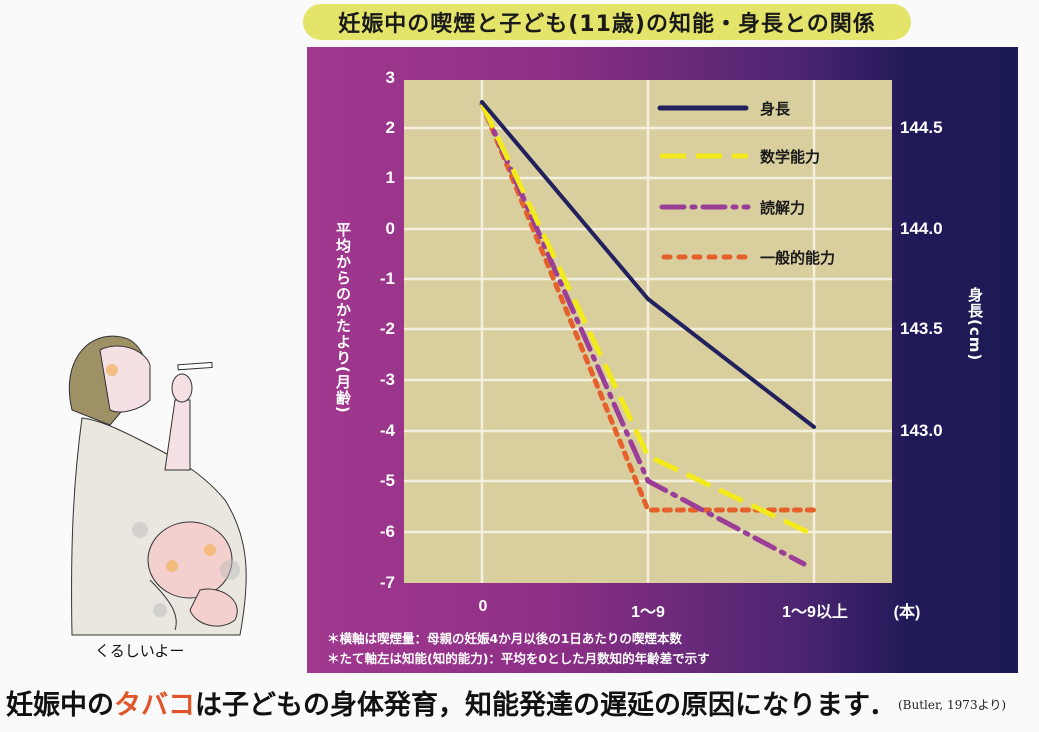 The width and height of the screenshot is (1039, 732). I want to click on footer-text: 妊娠中の, so click(60, 705).